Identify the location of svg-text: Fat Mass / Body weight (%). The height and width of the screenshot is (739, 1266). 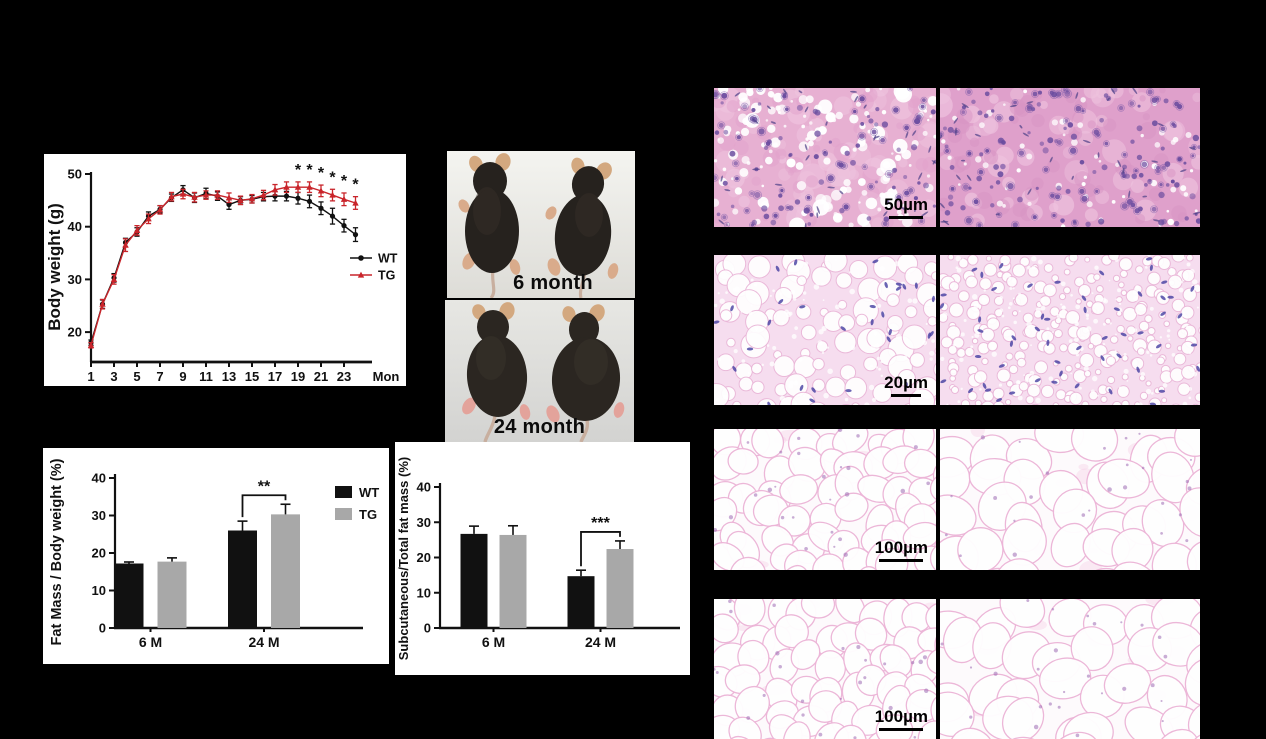
(57, 551).